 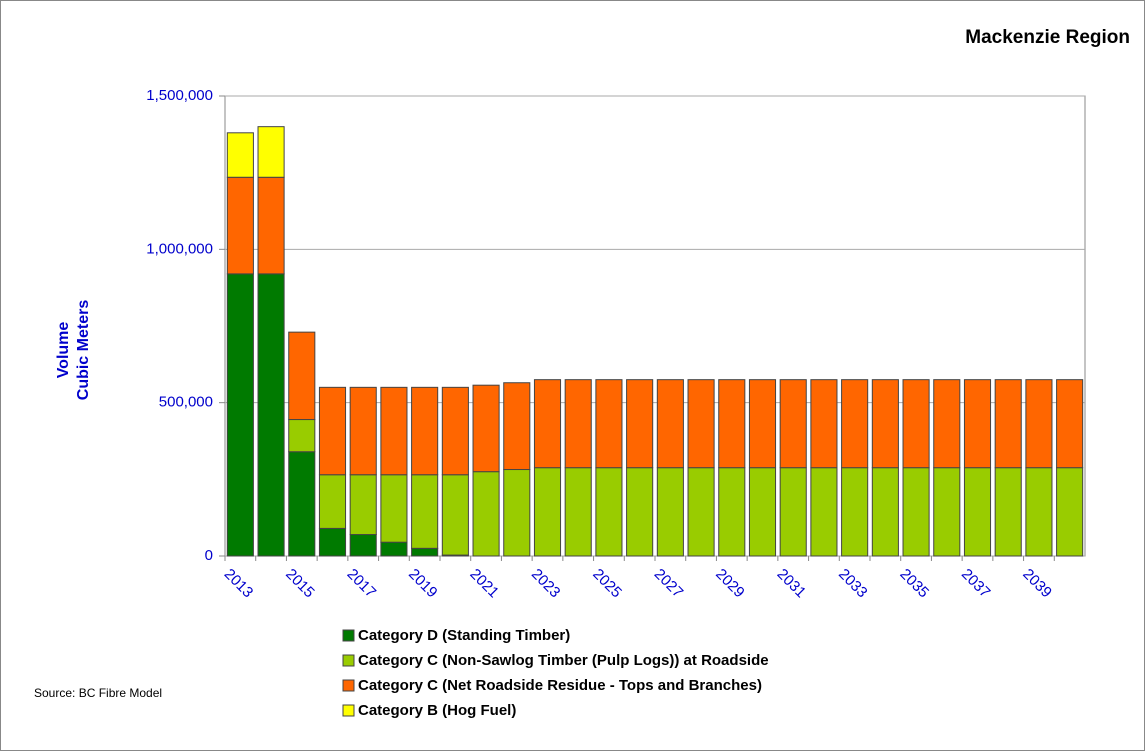 I want to click on y-label-line: Cubic Meters, so click(x=83, y=350).